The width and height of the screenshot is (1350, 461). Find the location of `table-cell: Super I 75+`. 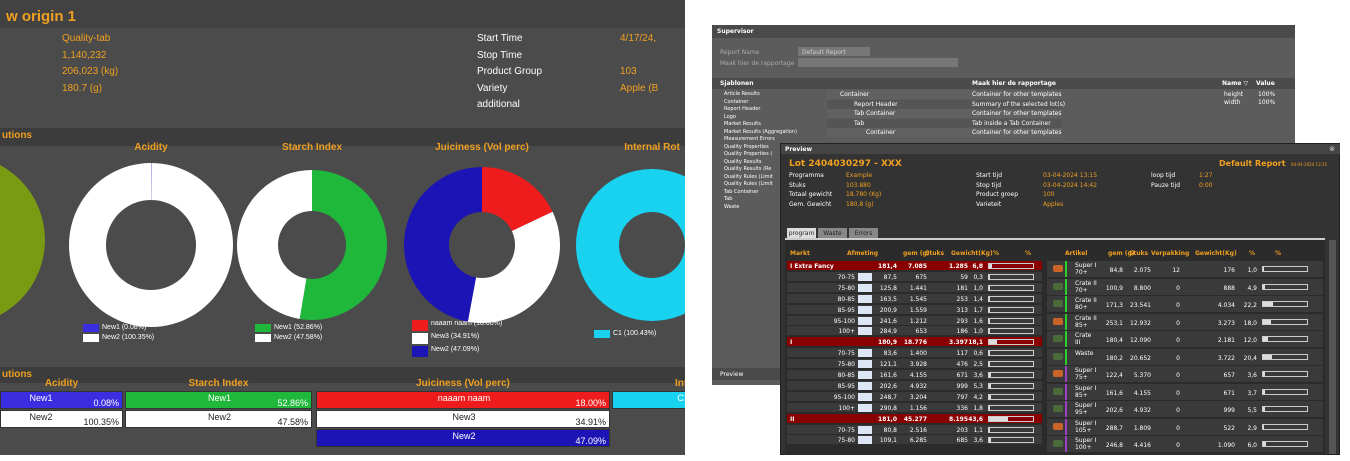

table-cell: Super I 75+ is located at coordinates (1086, 374).